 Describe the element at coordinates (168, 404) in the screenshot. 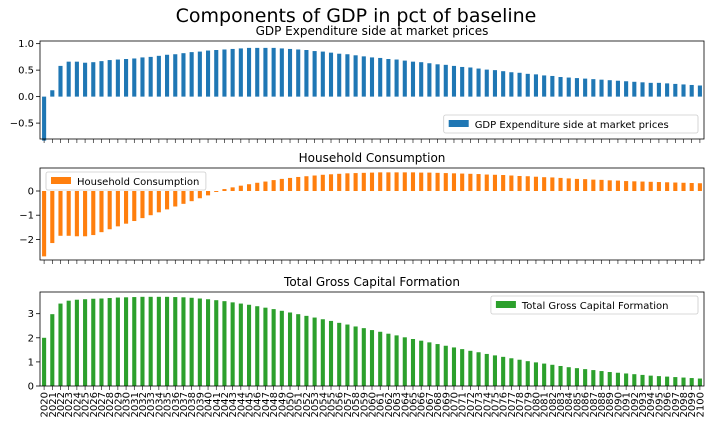

I see `xtick-label: 2035` at that location.